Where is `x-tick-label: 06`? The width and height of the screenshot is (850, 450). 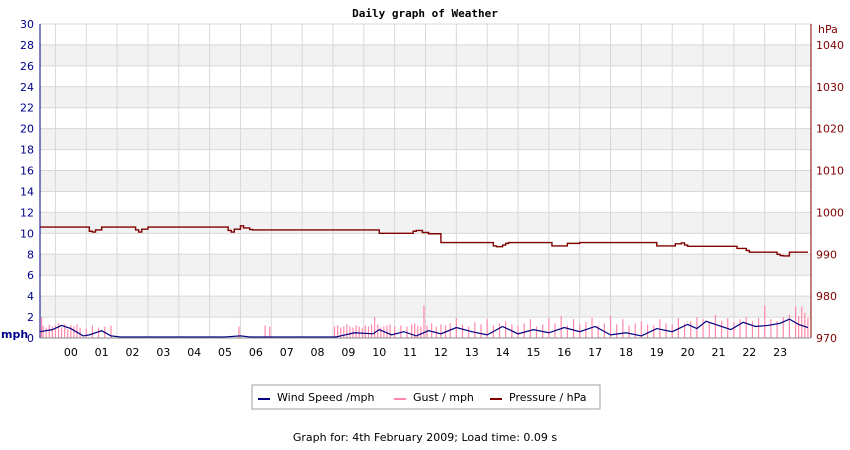 x-tick-label: 06 is located at coordinates (256, 352).